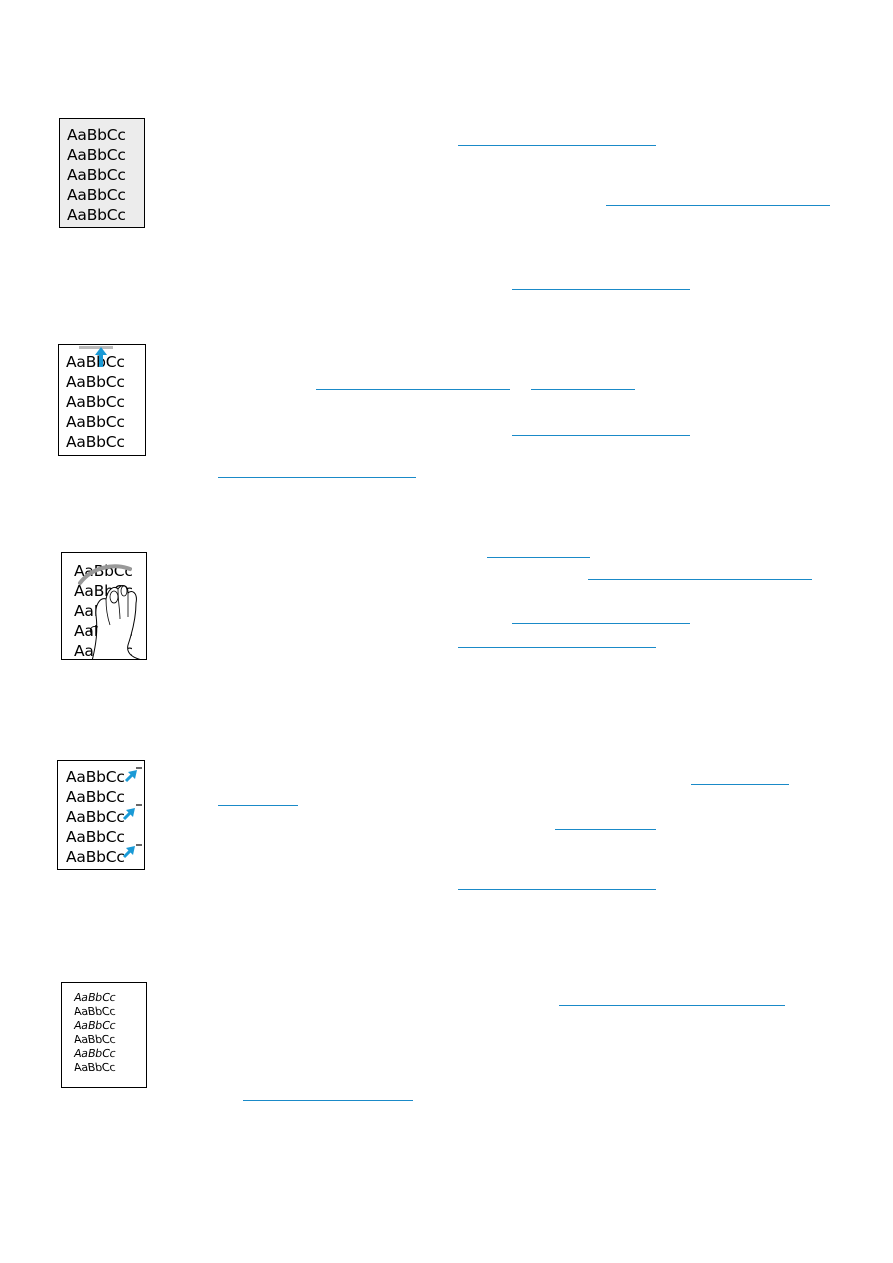  I want to click on print-sample-gray-background: AaBbCc AaBbCc AaBbCc AaBbCc AaBbCc, so click(102, 173).